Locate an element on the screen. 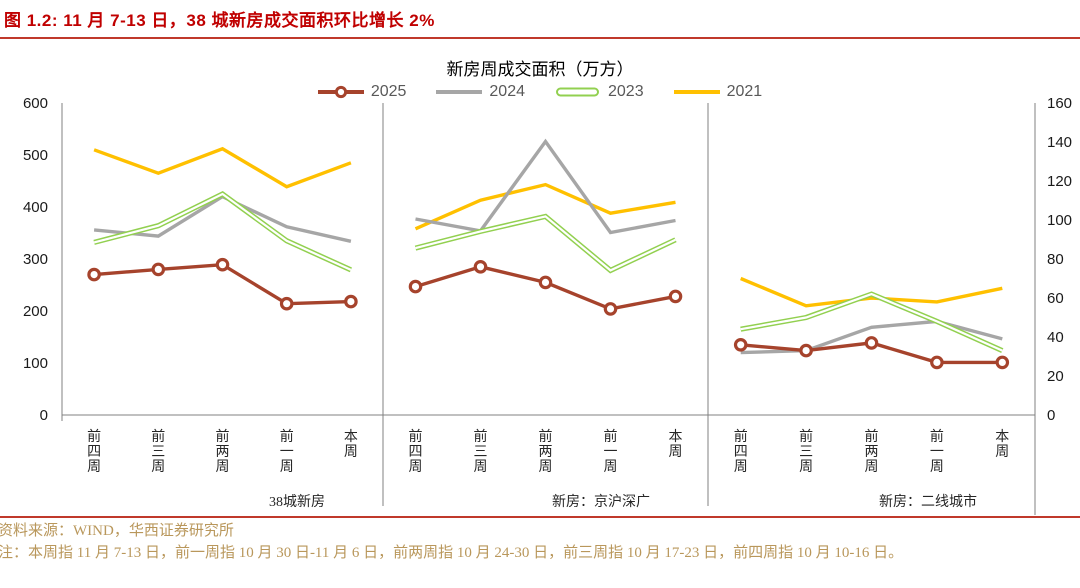  right-axis-tick-label: 80 is located at coordinates (1055, 259).